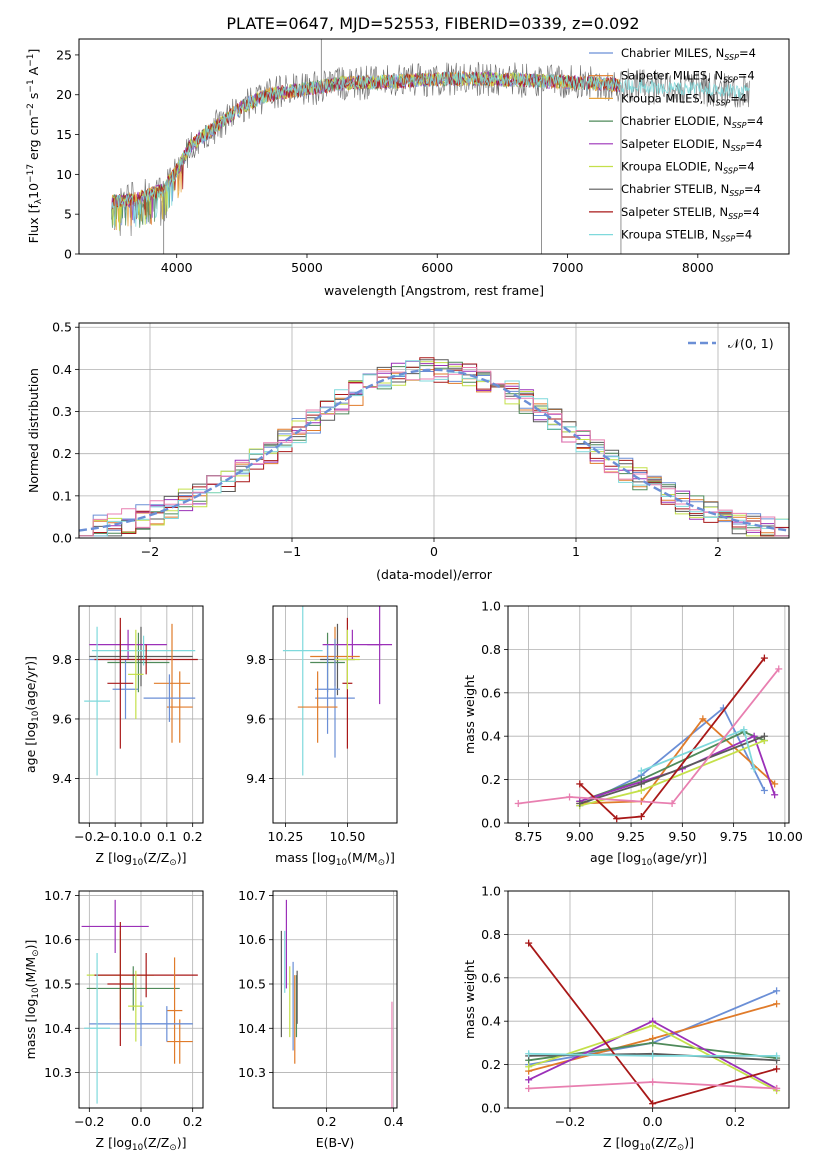  Describe the element at coordinates (684, 99) in the screenshot. I see `legend-entry: Kroupa MILES, NSSP=4` at that location.